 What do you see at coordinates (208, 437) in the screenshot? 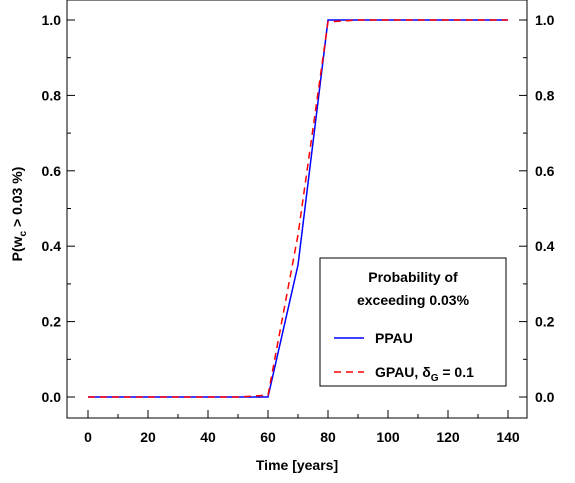
I see `x-tick-label: 40` at bounding box center [208, 437].